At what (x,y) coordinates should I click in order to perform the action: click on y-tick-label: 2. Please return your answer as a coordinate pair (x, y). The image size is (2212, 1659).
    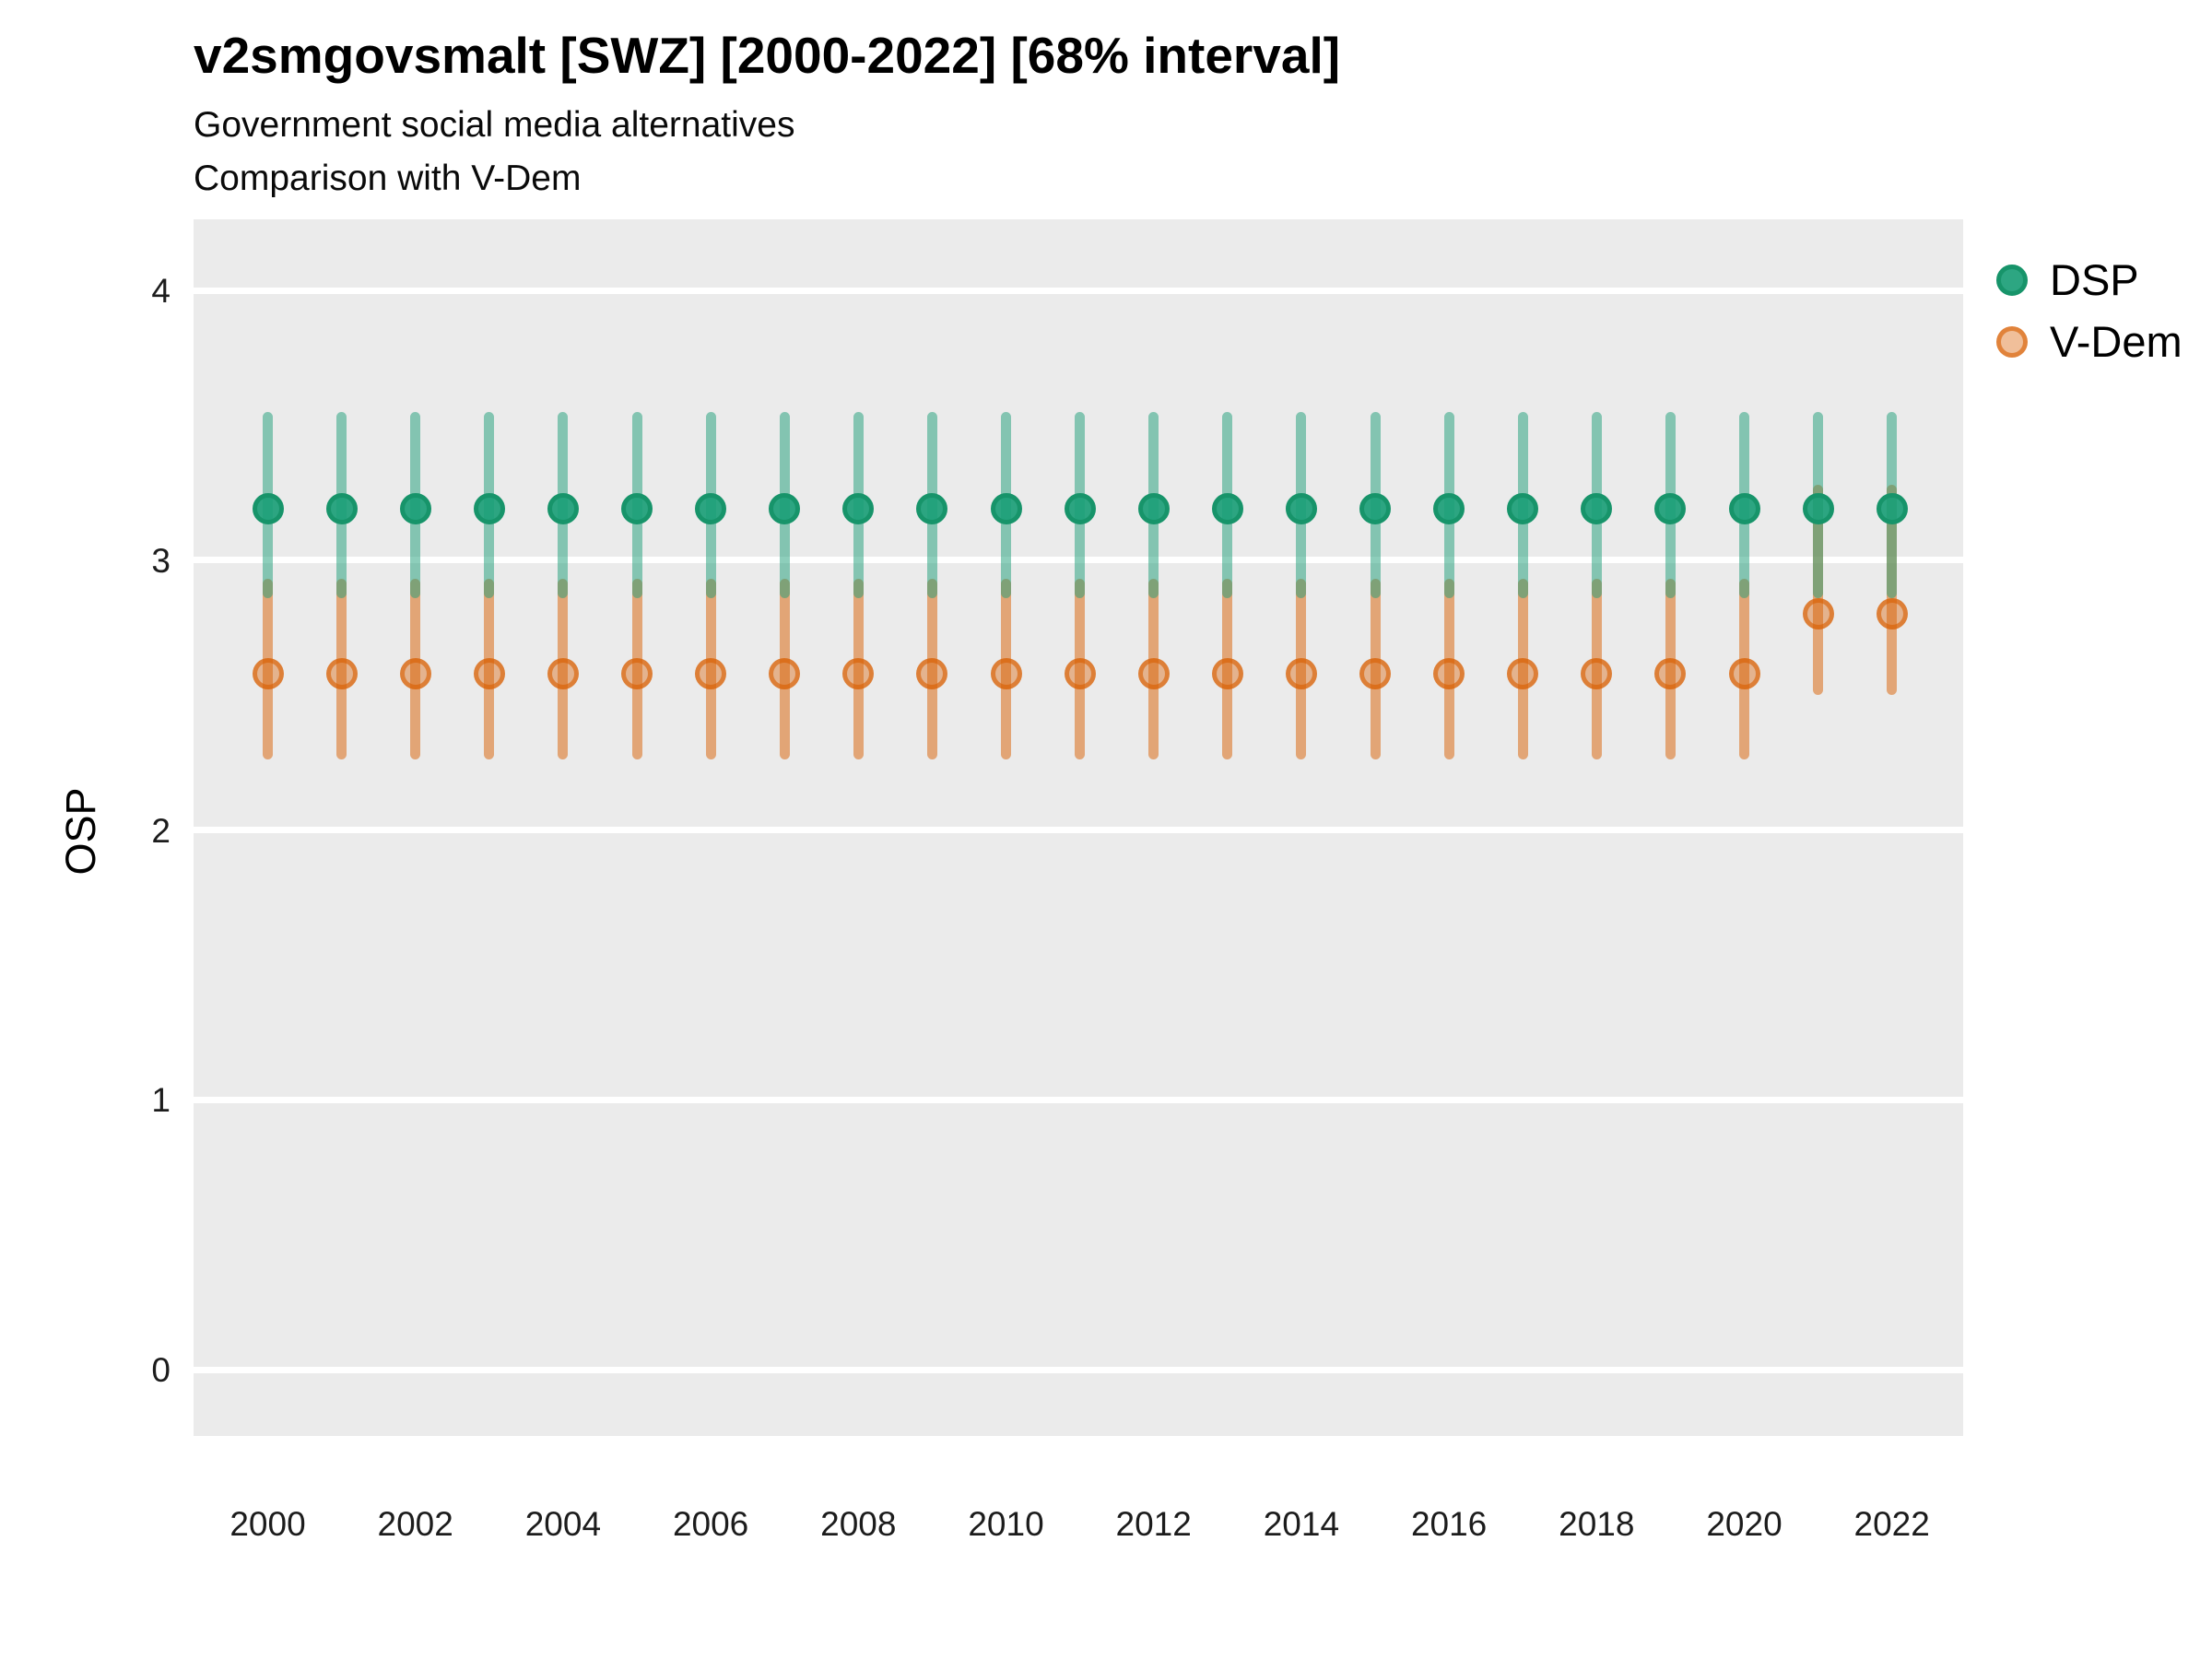
    Looking at the image, I should click on (161, 830).